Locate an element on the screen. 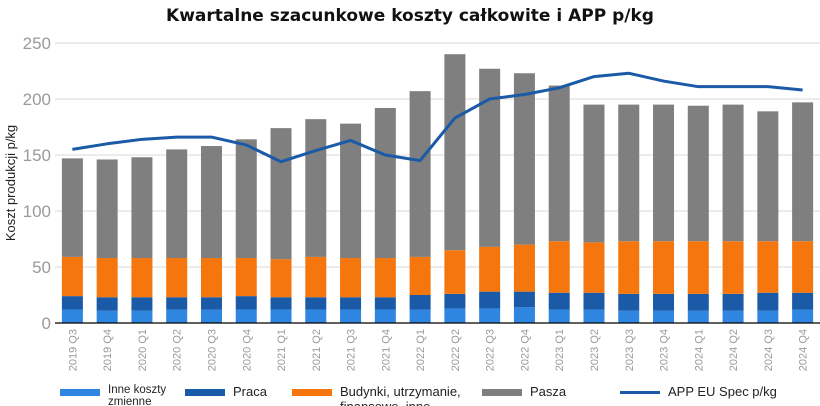  legend-item-inne: Inne koszty zmienne is located at coordinates (124, 395).